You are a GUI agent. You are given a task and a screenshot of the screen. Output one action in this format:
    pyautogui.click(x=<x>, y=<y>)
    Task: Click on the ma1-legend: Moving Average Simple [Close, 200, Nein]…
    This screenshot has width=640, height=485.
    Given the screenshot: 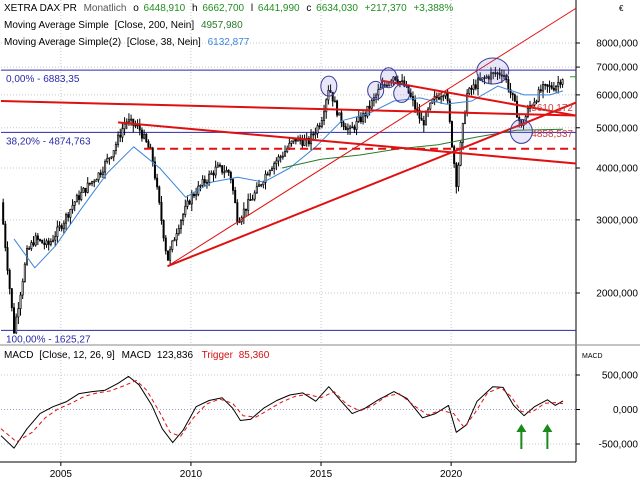 What is the action you would take?
    pyautogui.click(x=123, y=25)
    